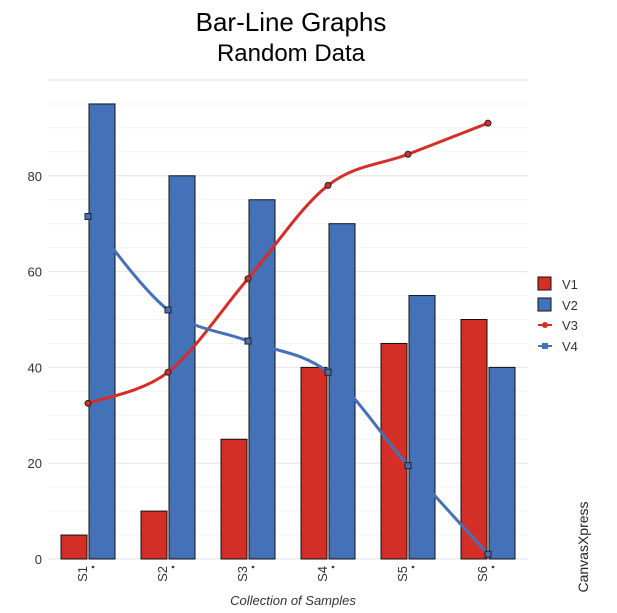 The height and width of the screenshot is (613, 617). What do you see at coordinates (154, 535) in the screenshot?
I see `bar-v1-s2` at bounding box center [154, 535].